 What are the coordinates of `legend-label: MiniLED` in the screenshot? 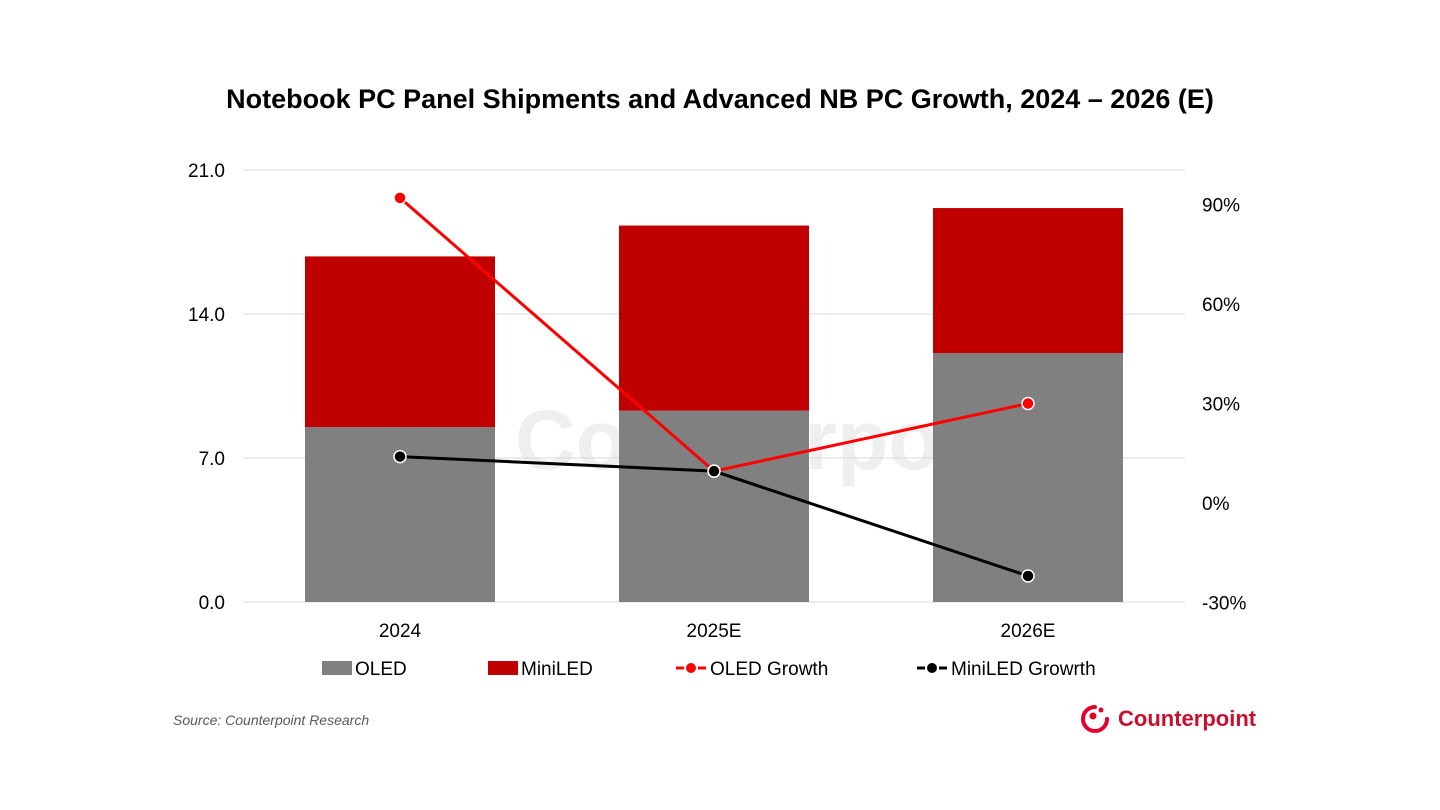 It's located at (557, 669).